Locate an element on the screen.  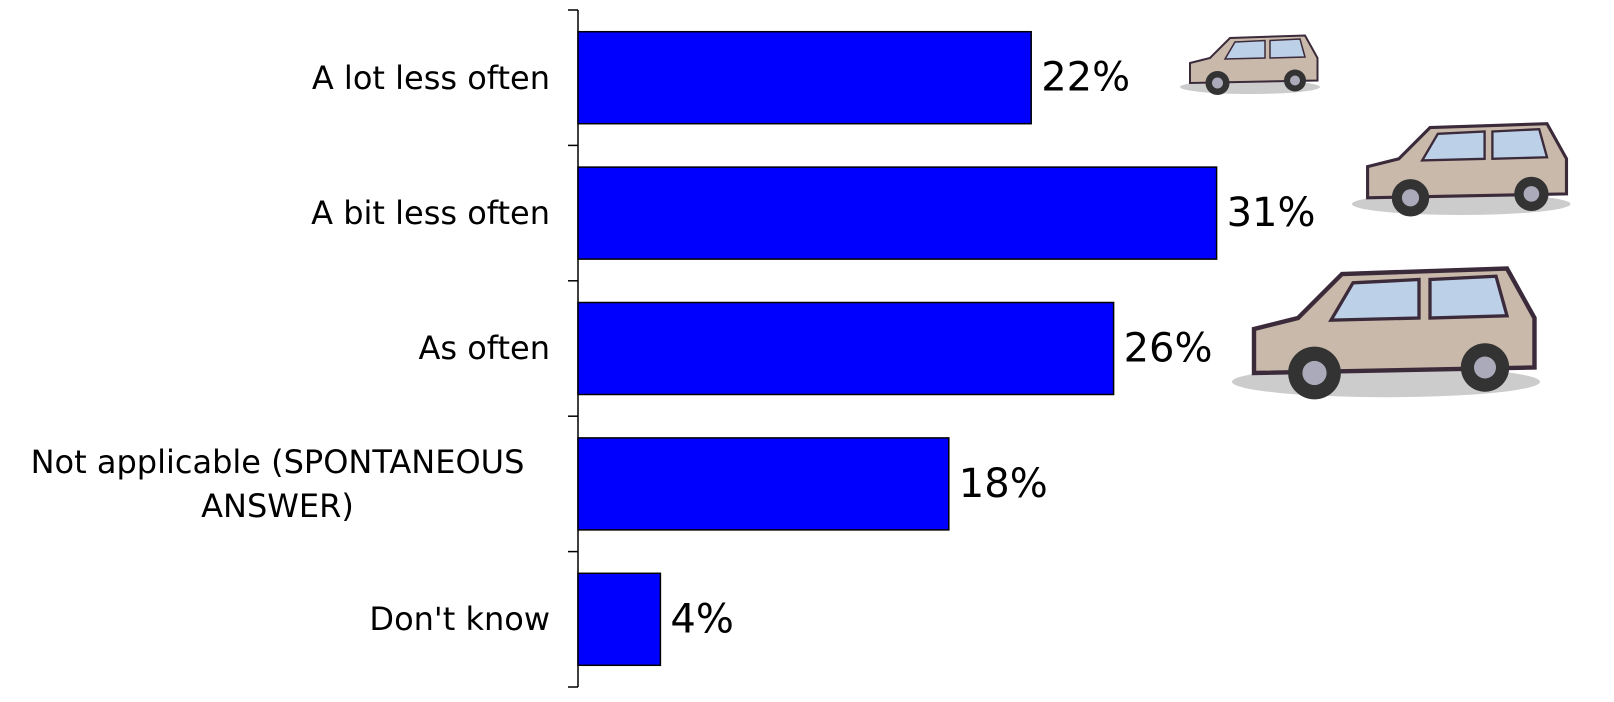
value-label: 18% is located at coordinates (1003, 484).